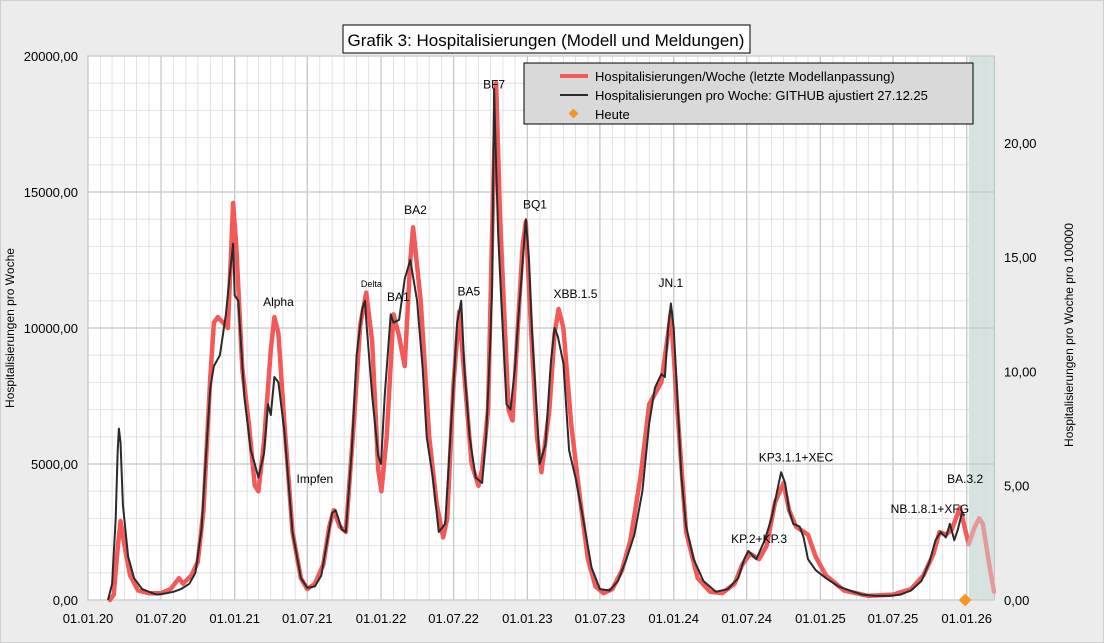 This screenshot has width=1104, height=643. Describe the element at coordinates (1020, 257) in the screenshot. I see `y2-tick-label: 15,00` at that location.